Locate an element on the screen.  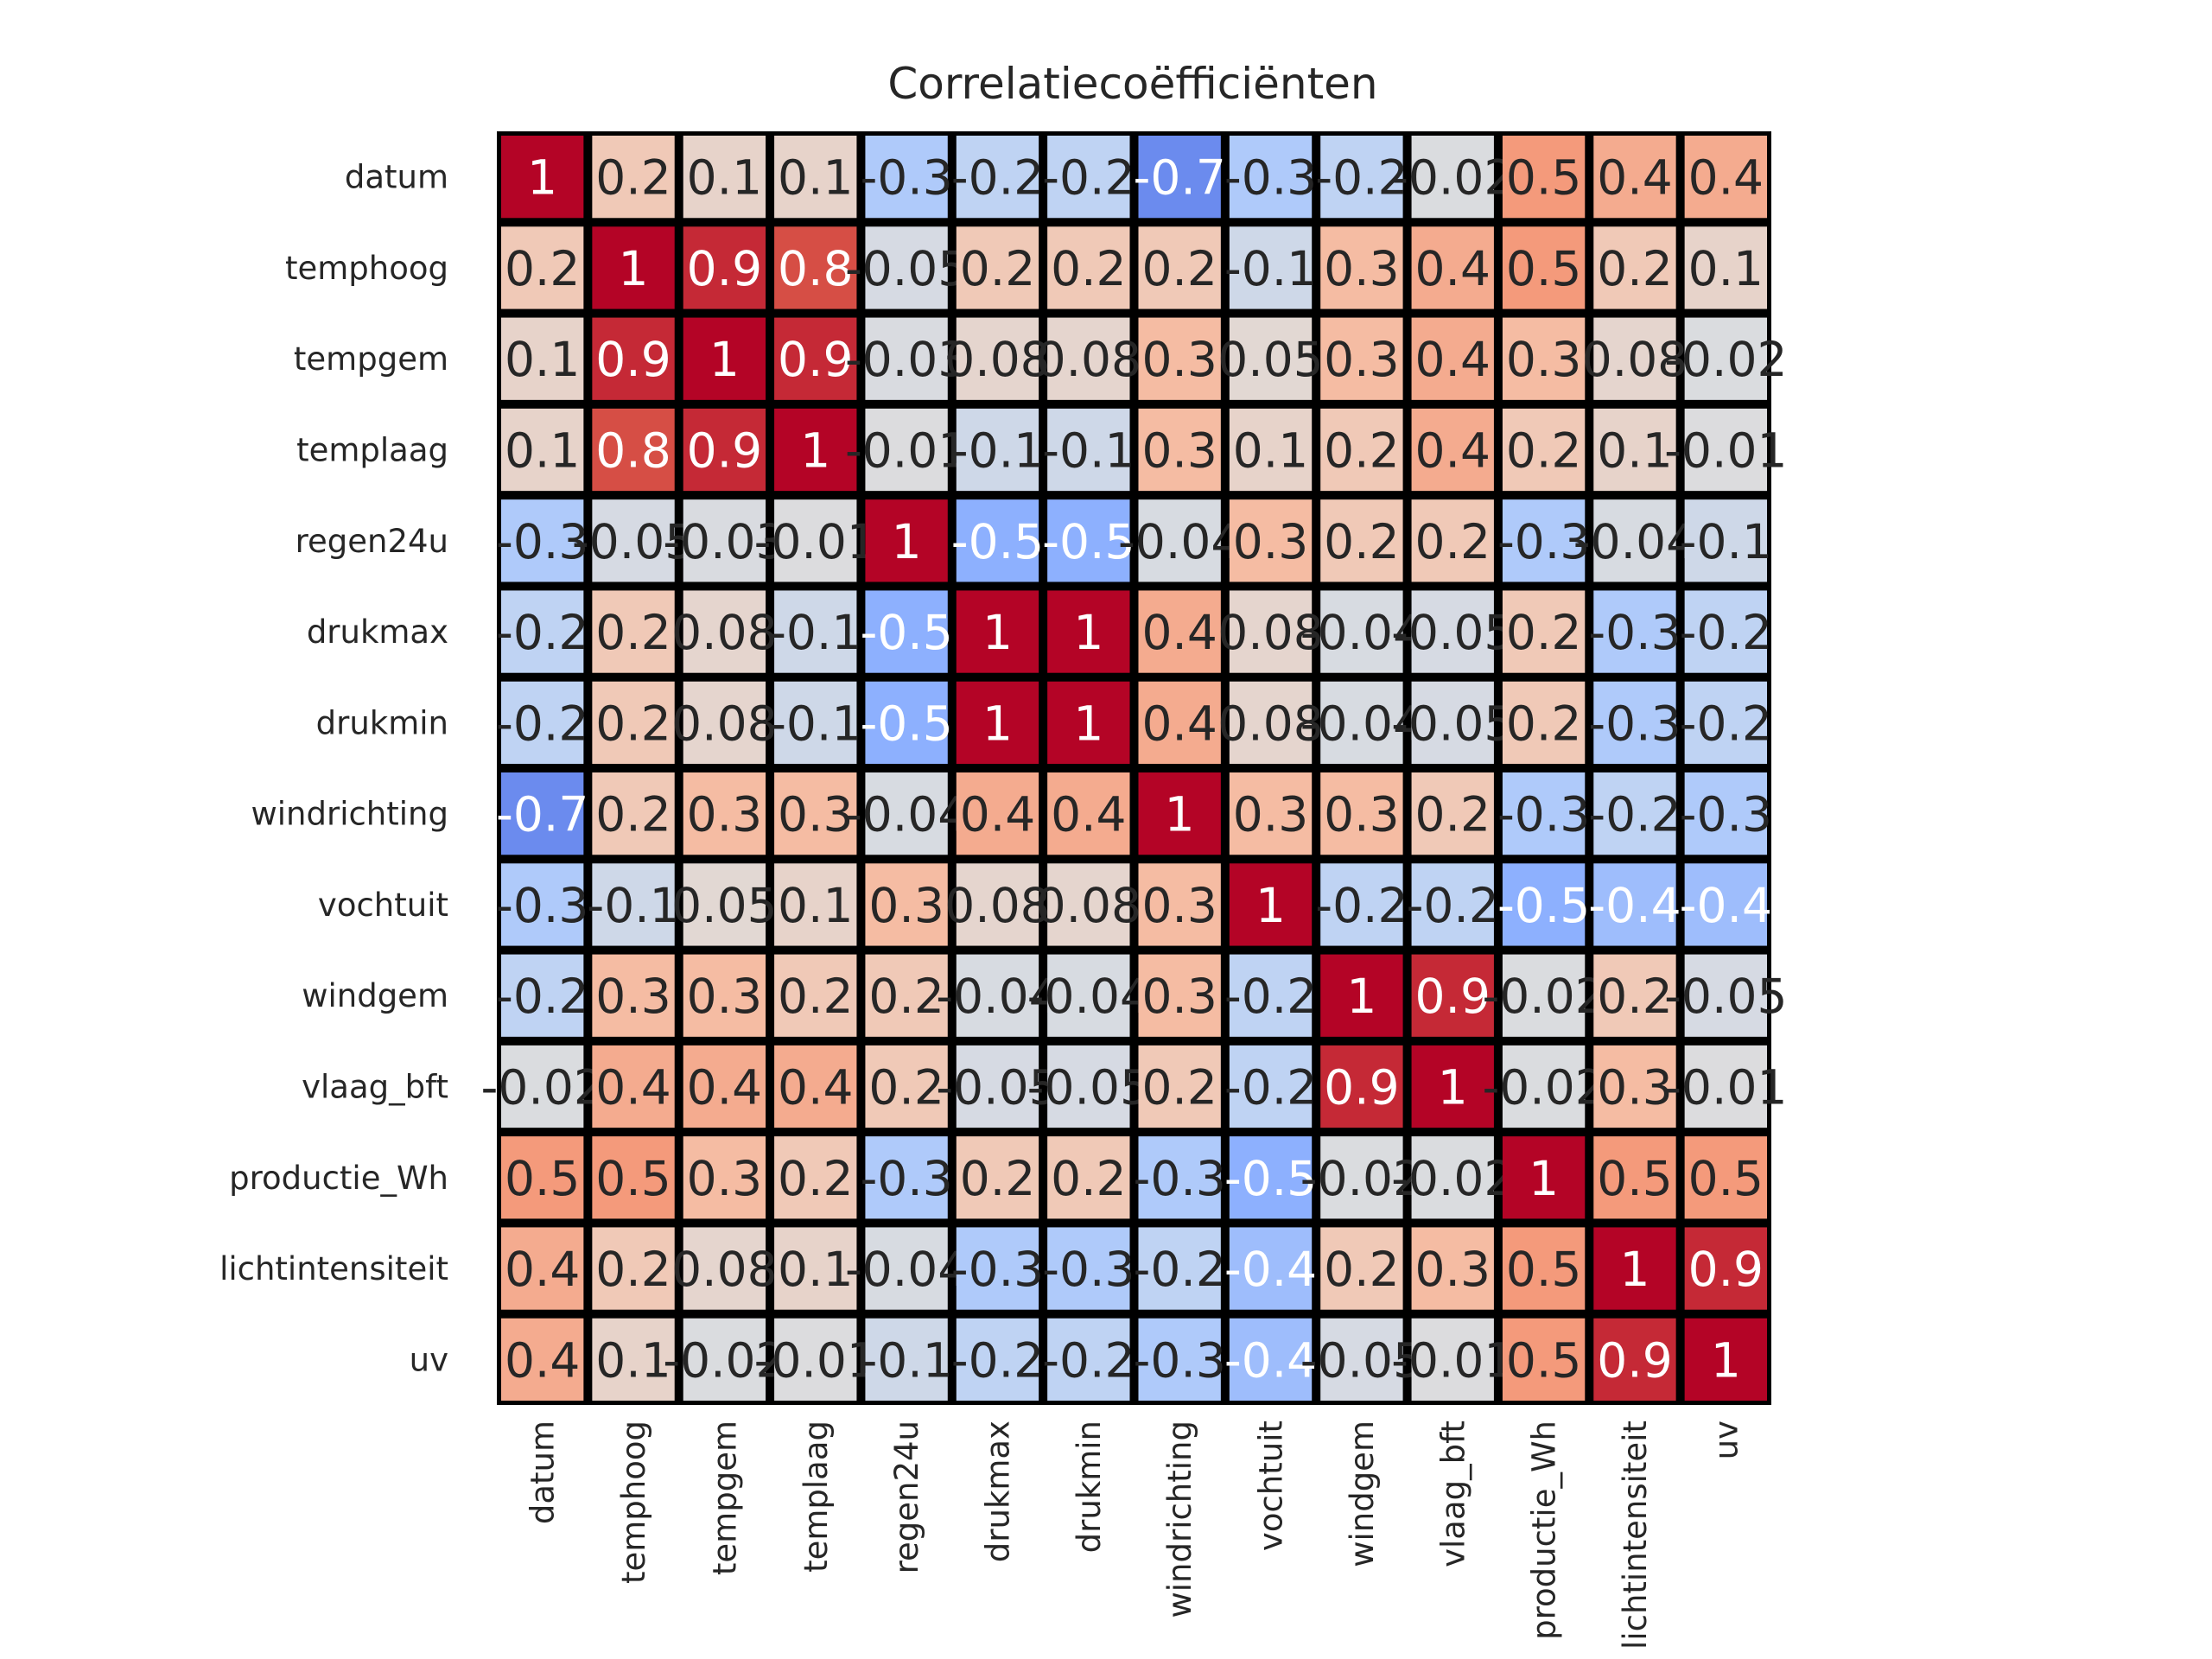
row-tick-label: drukmin is located at coordinates (382, 722).